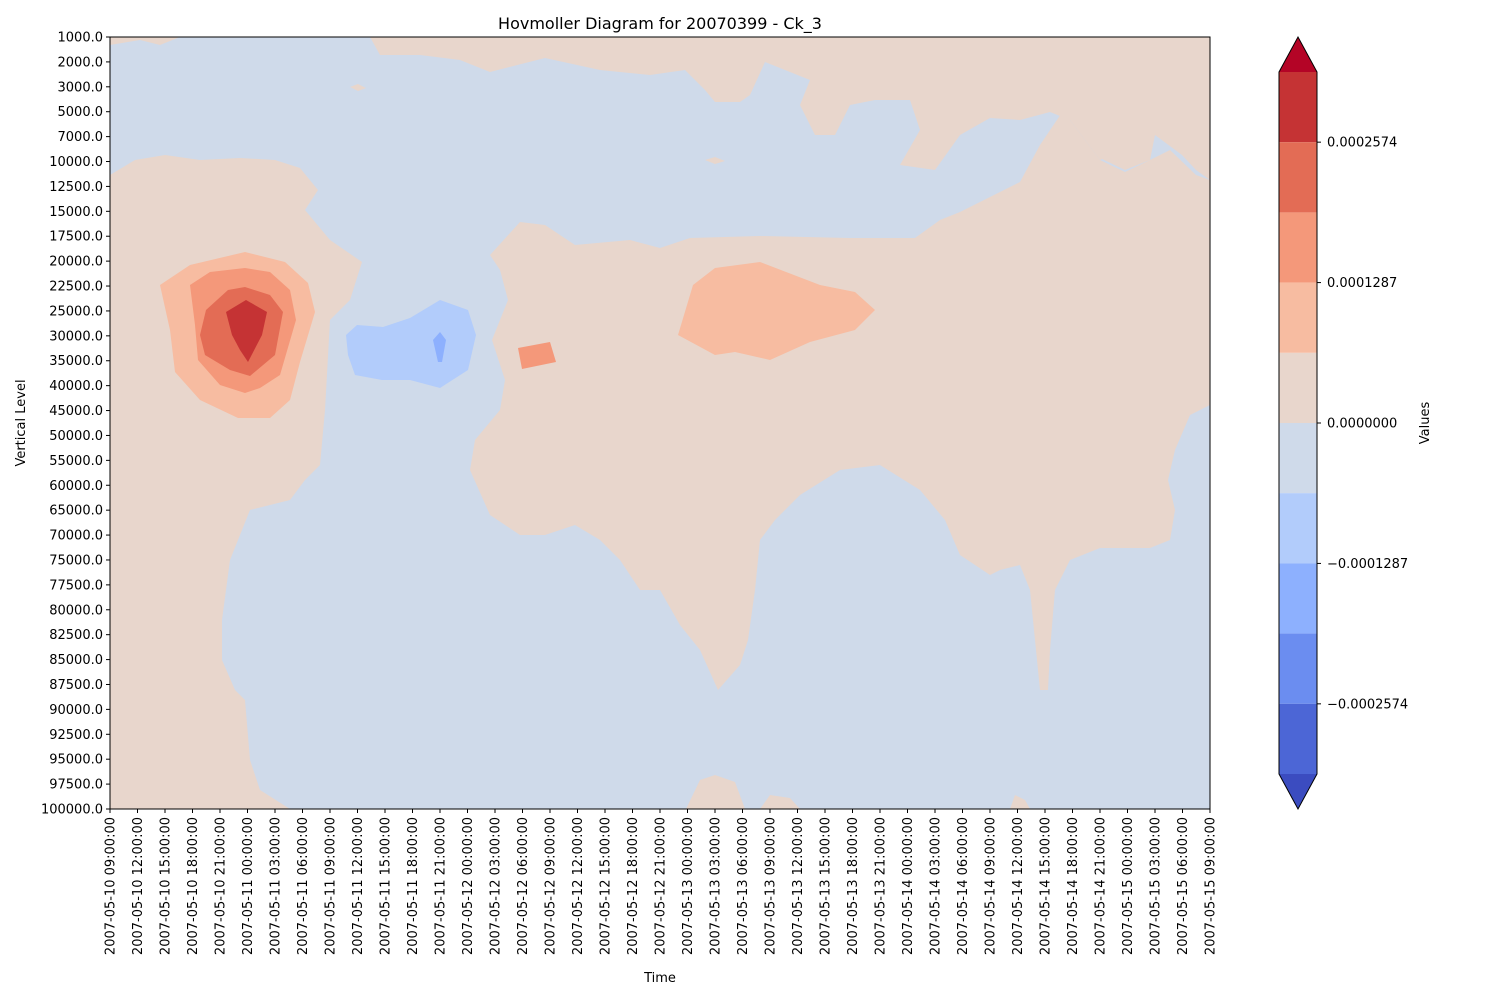 The height and width of the screenshot is (1000, 1500). What do you see at coordinates (331, 886) in the screenshot?
I see `x-tick-label: 2007-05-11 09:00:00` at bounding box center [331, 886].